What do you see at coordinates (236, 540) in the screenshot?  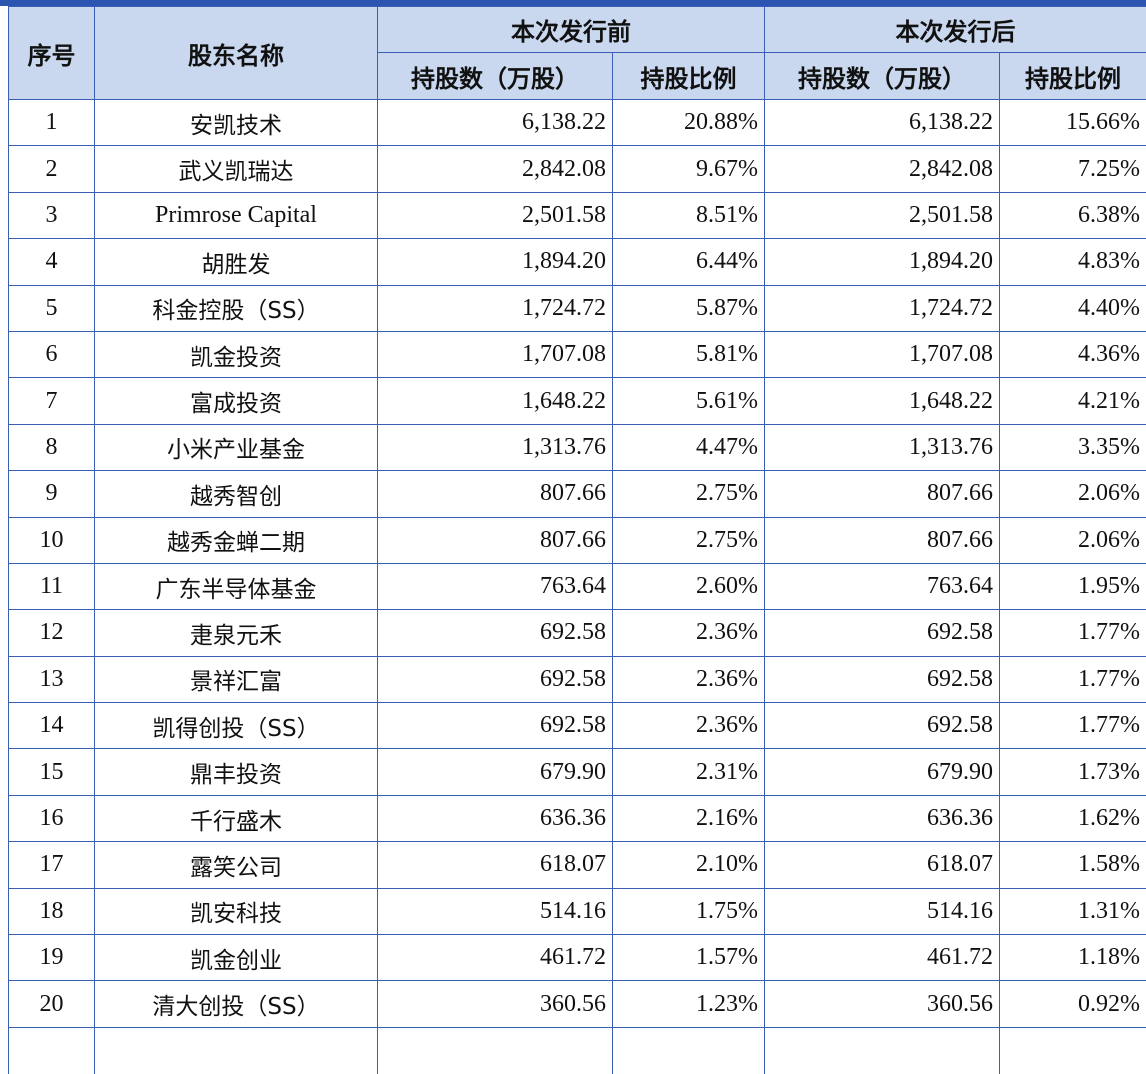 I see `cell-shareholder-name: 越秀金蝉二期` at bounding box center [236, 540].